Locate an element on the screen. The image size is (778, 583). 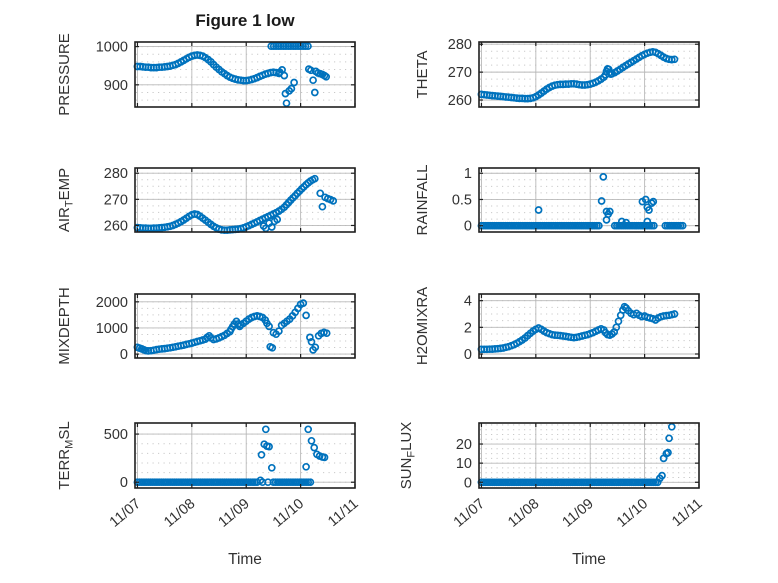
subplot-pressure: 900 1000 PRESSURE is located at coordinates (206, 74).